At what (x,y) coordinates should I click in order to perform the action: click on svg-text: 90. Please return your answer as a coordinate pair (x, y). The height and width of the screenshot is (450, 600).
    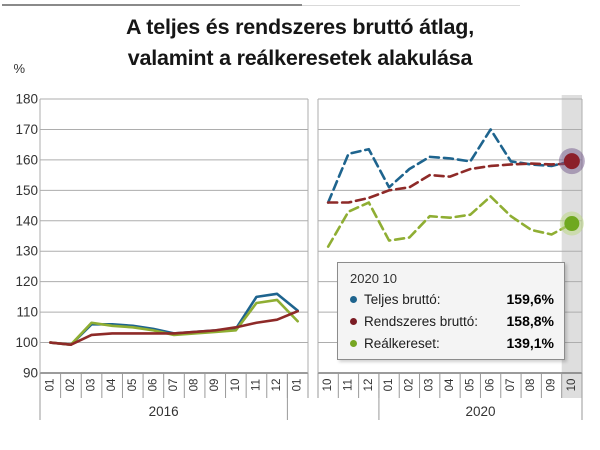
    Looking at the image, I should click on (30, 373).